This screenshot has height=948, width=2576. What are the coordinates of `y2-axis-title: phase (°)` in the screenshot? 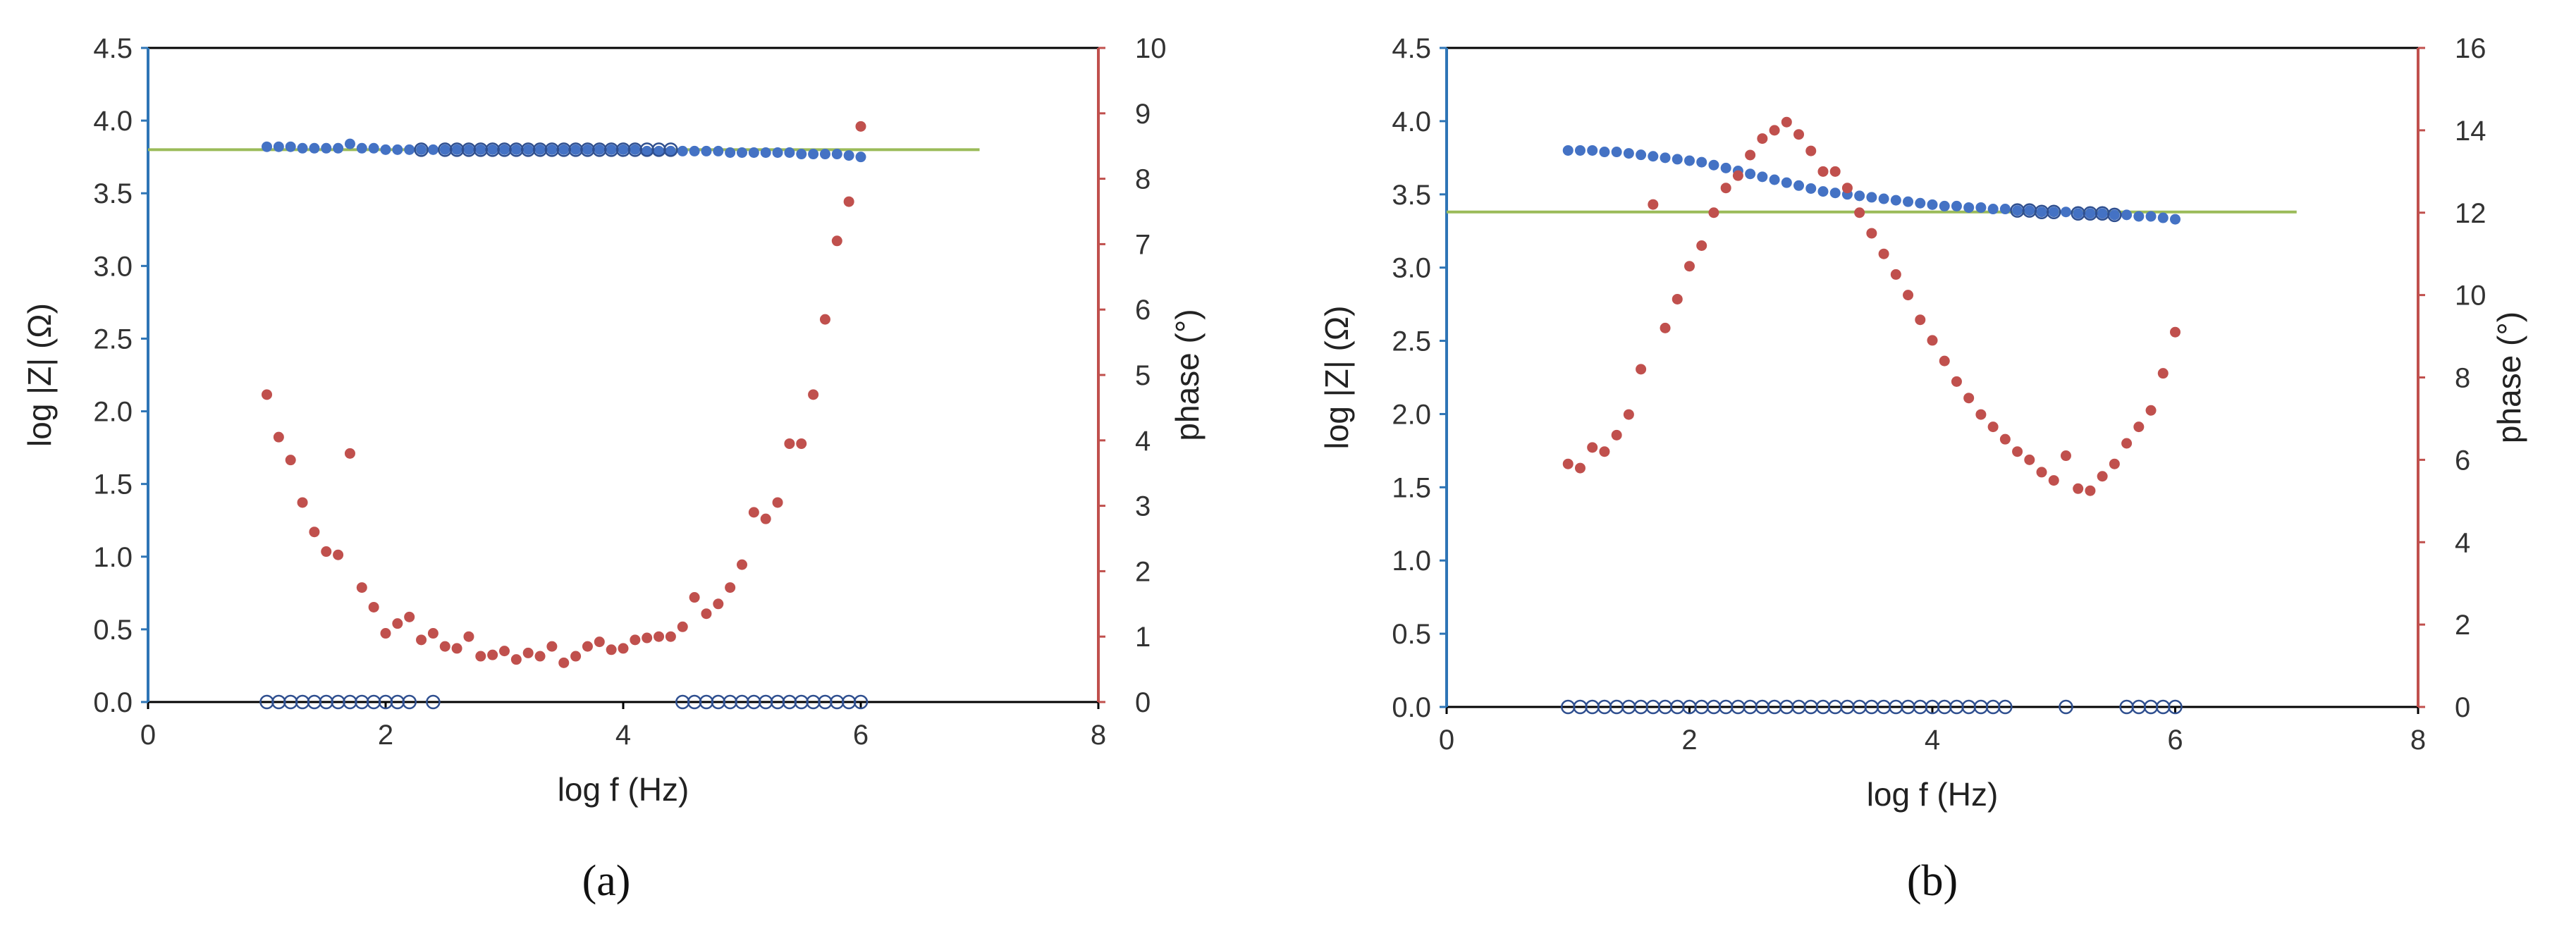 It's located at (1187, 375).